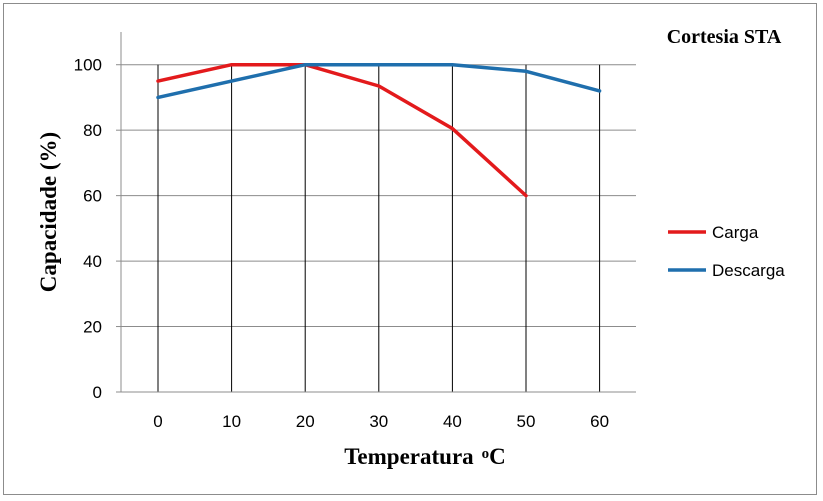  I want to click on x-axis-title: Temperatura oC, so click(425, 456).